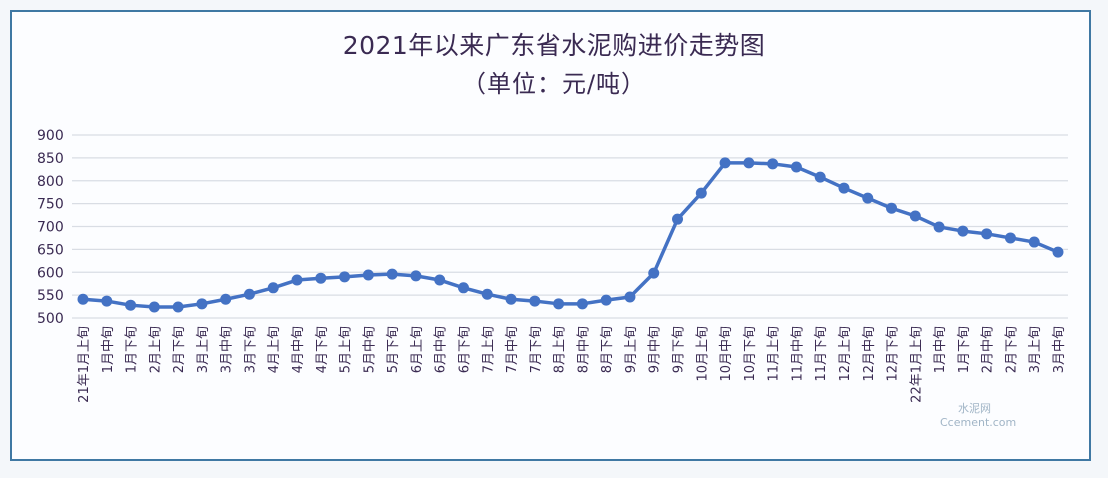 This screenshot has height=478, width=1108. Describe the element at coordinates (50, 273) in the screenshot. I see `y-tick-label: 600` at that location.